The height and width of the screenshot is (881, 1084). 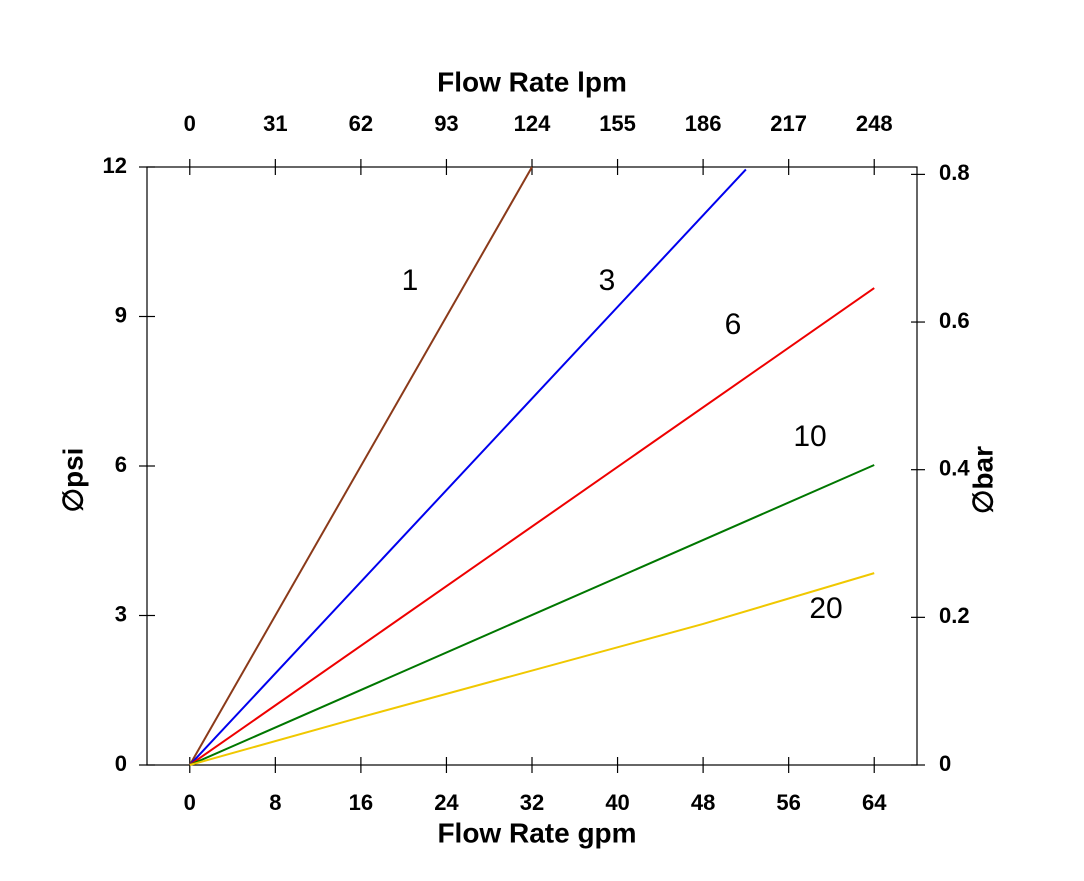 I want to click on y-tick-label: 3, so click(x=121, y=613).